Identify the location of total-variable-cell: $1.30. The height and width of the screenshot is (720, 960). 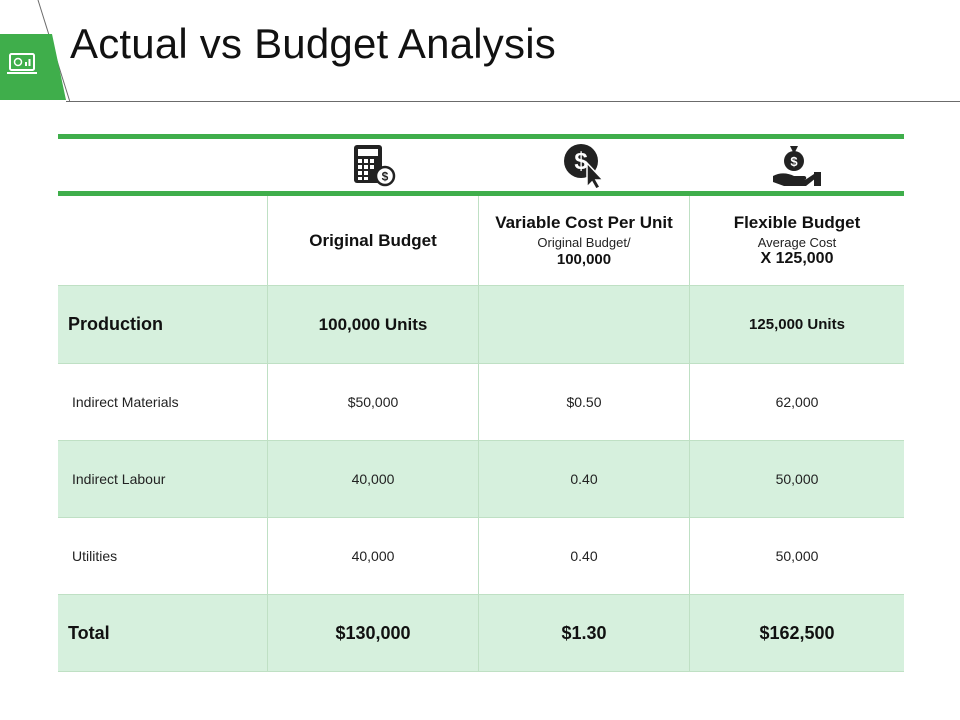
(584, 633).